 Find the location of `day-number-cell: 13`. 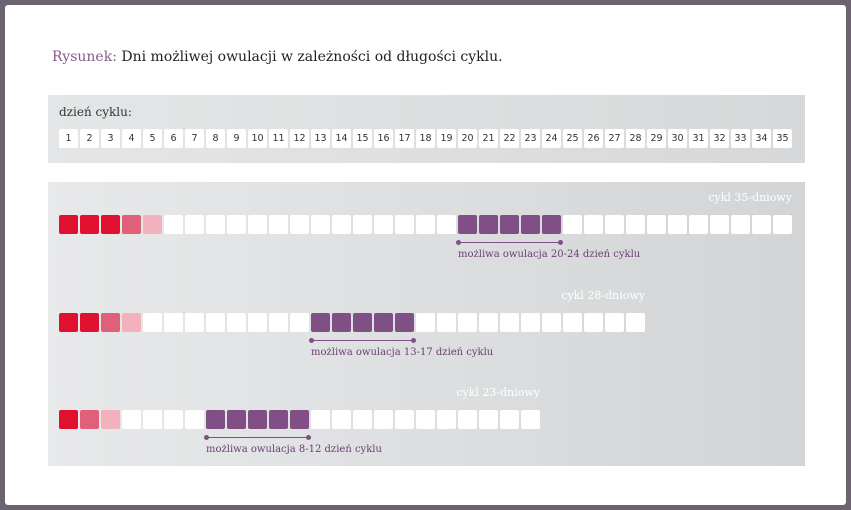

day-number-cell: 13 is located at coordinates (320, 138).